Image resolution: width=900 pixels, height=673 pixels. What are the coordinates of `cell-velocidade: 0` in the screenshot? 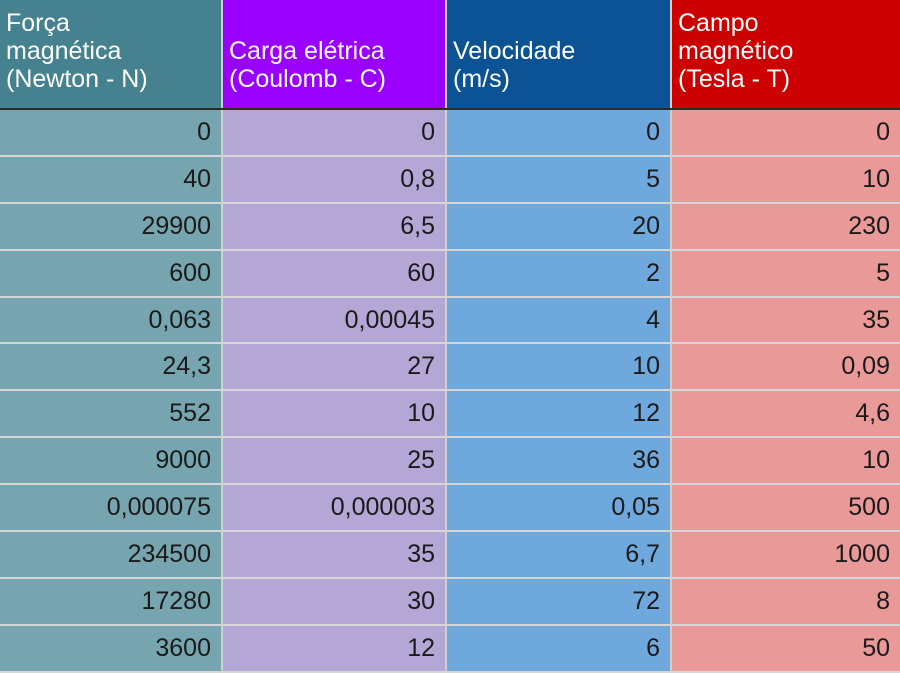 It's located at (559, 133).